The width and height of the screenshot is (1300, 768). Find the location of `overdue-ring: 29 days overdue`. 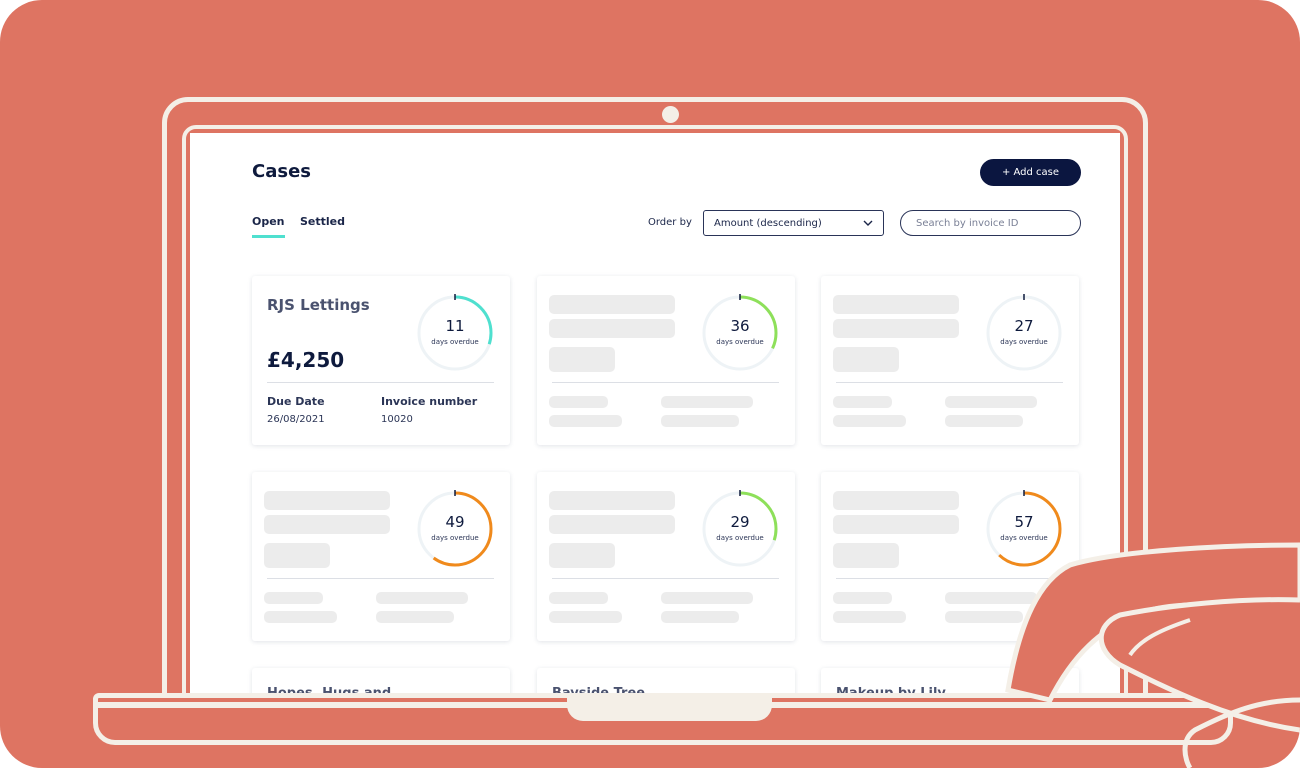

overdue-ring: 29 days overdue is located at coordinates (740, 529).